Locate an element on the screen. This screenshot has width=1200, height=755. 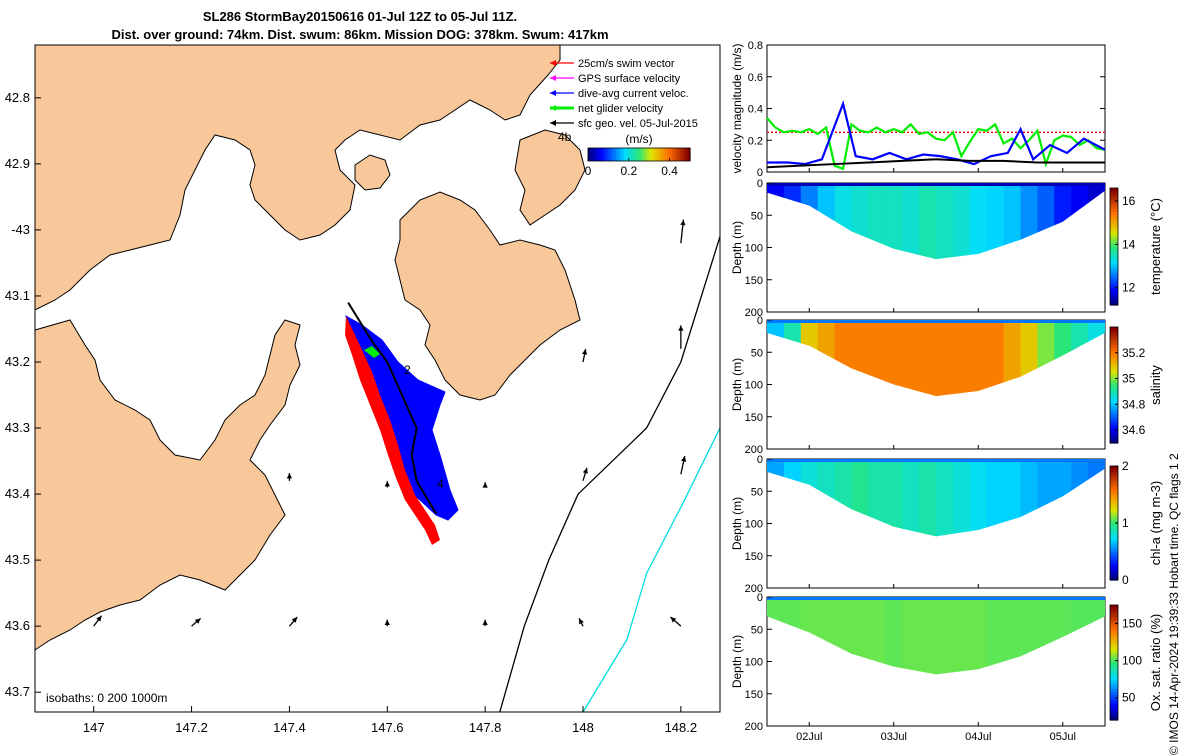
velocity-fill-red is located at coordinates (392, 430).